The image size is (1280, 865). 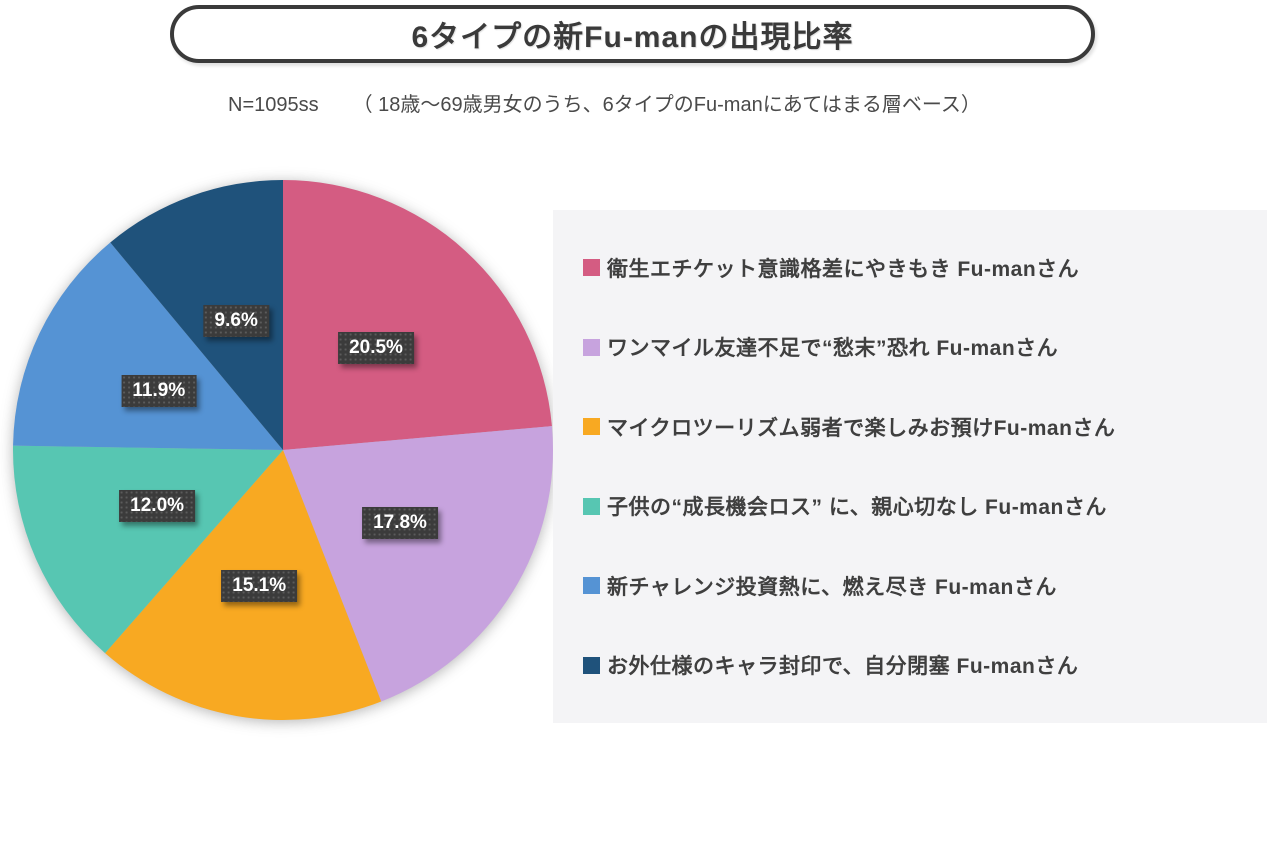 I want to click on legend-item-1: 衛生エチケット意識格差にやきもき Fu-manさん, so click(x=920, y=268).